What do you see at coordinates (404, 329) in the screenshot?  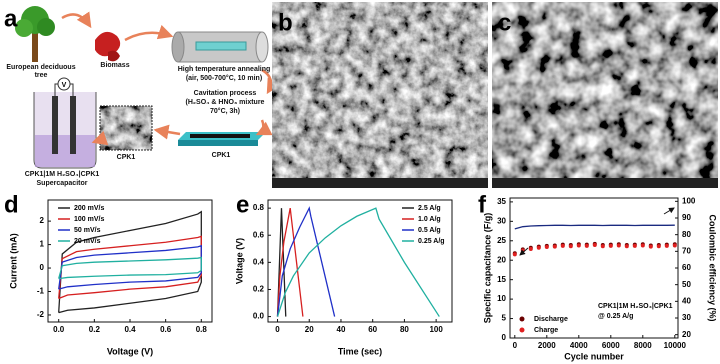 I see `x-tick-label: 80` at bounding box center [404, 329].